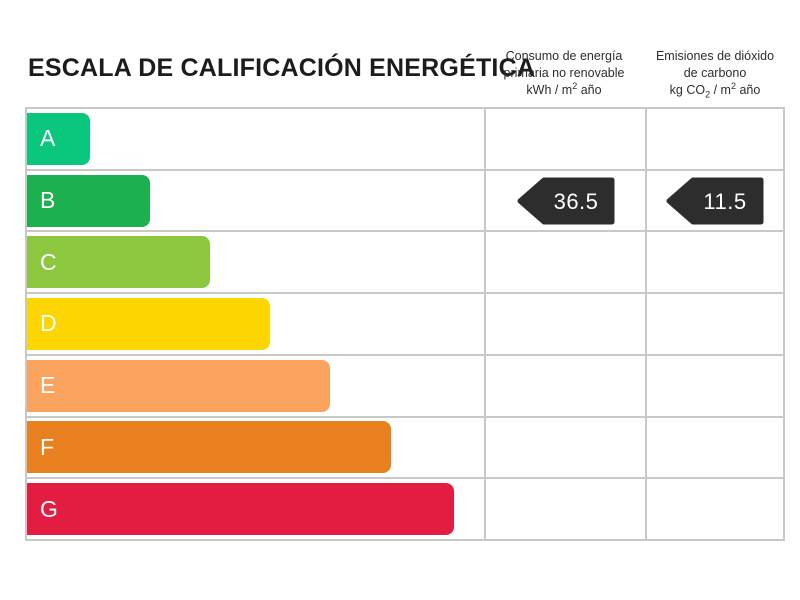 Image resolution: width=800 pixels, height=600 pixels. What do you see at coordinates (724, 201) in the screenshot?
I see `emissions-value: 11.5` at bounding box center [724, 201].